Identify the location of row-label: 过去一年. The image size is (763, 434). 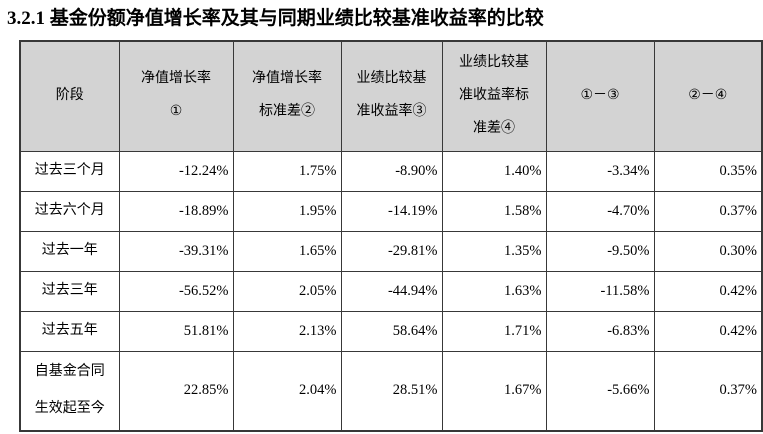
(69, 251).